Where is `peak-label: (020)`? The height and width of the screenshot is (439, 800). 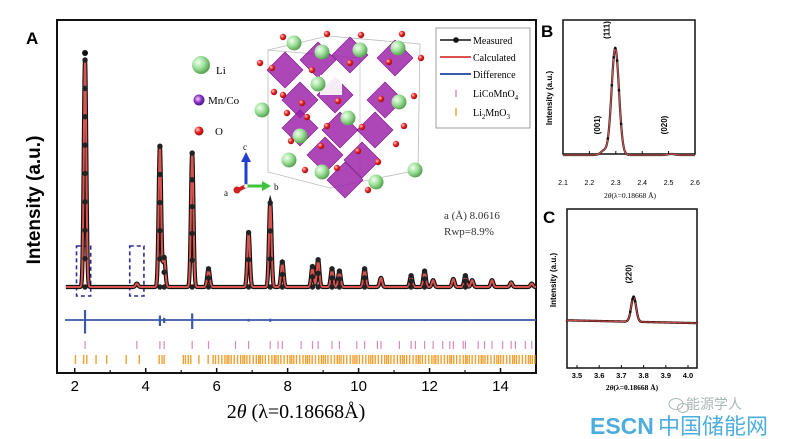
peak-label: (020) is located at coordinates (664, 124).